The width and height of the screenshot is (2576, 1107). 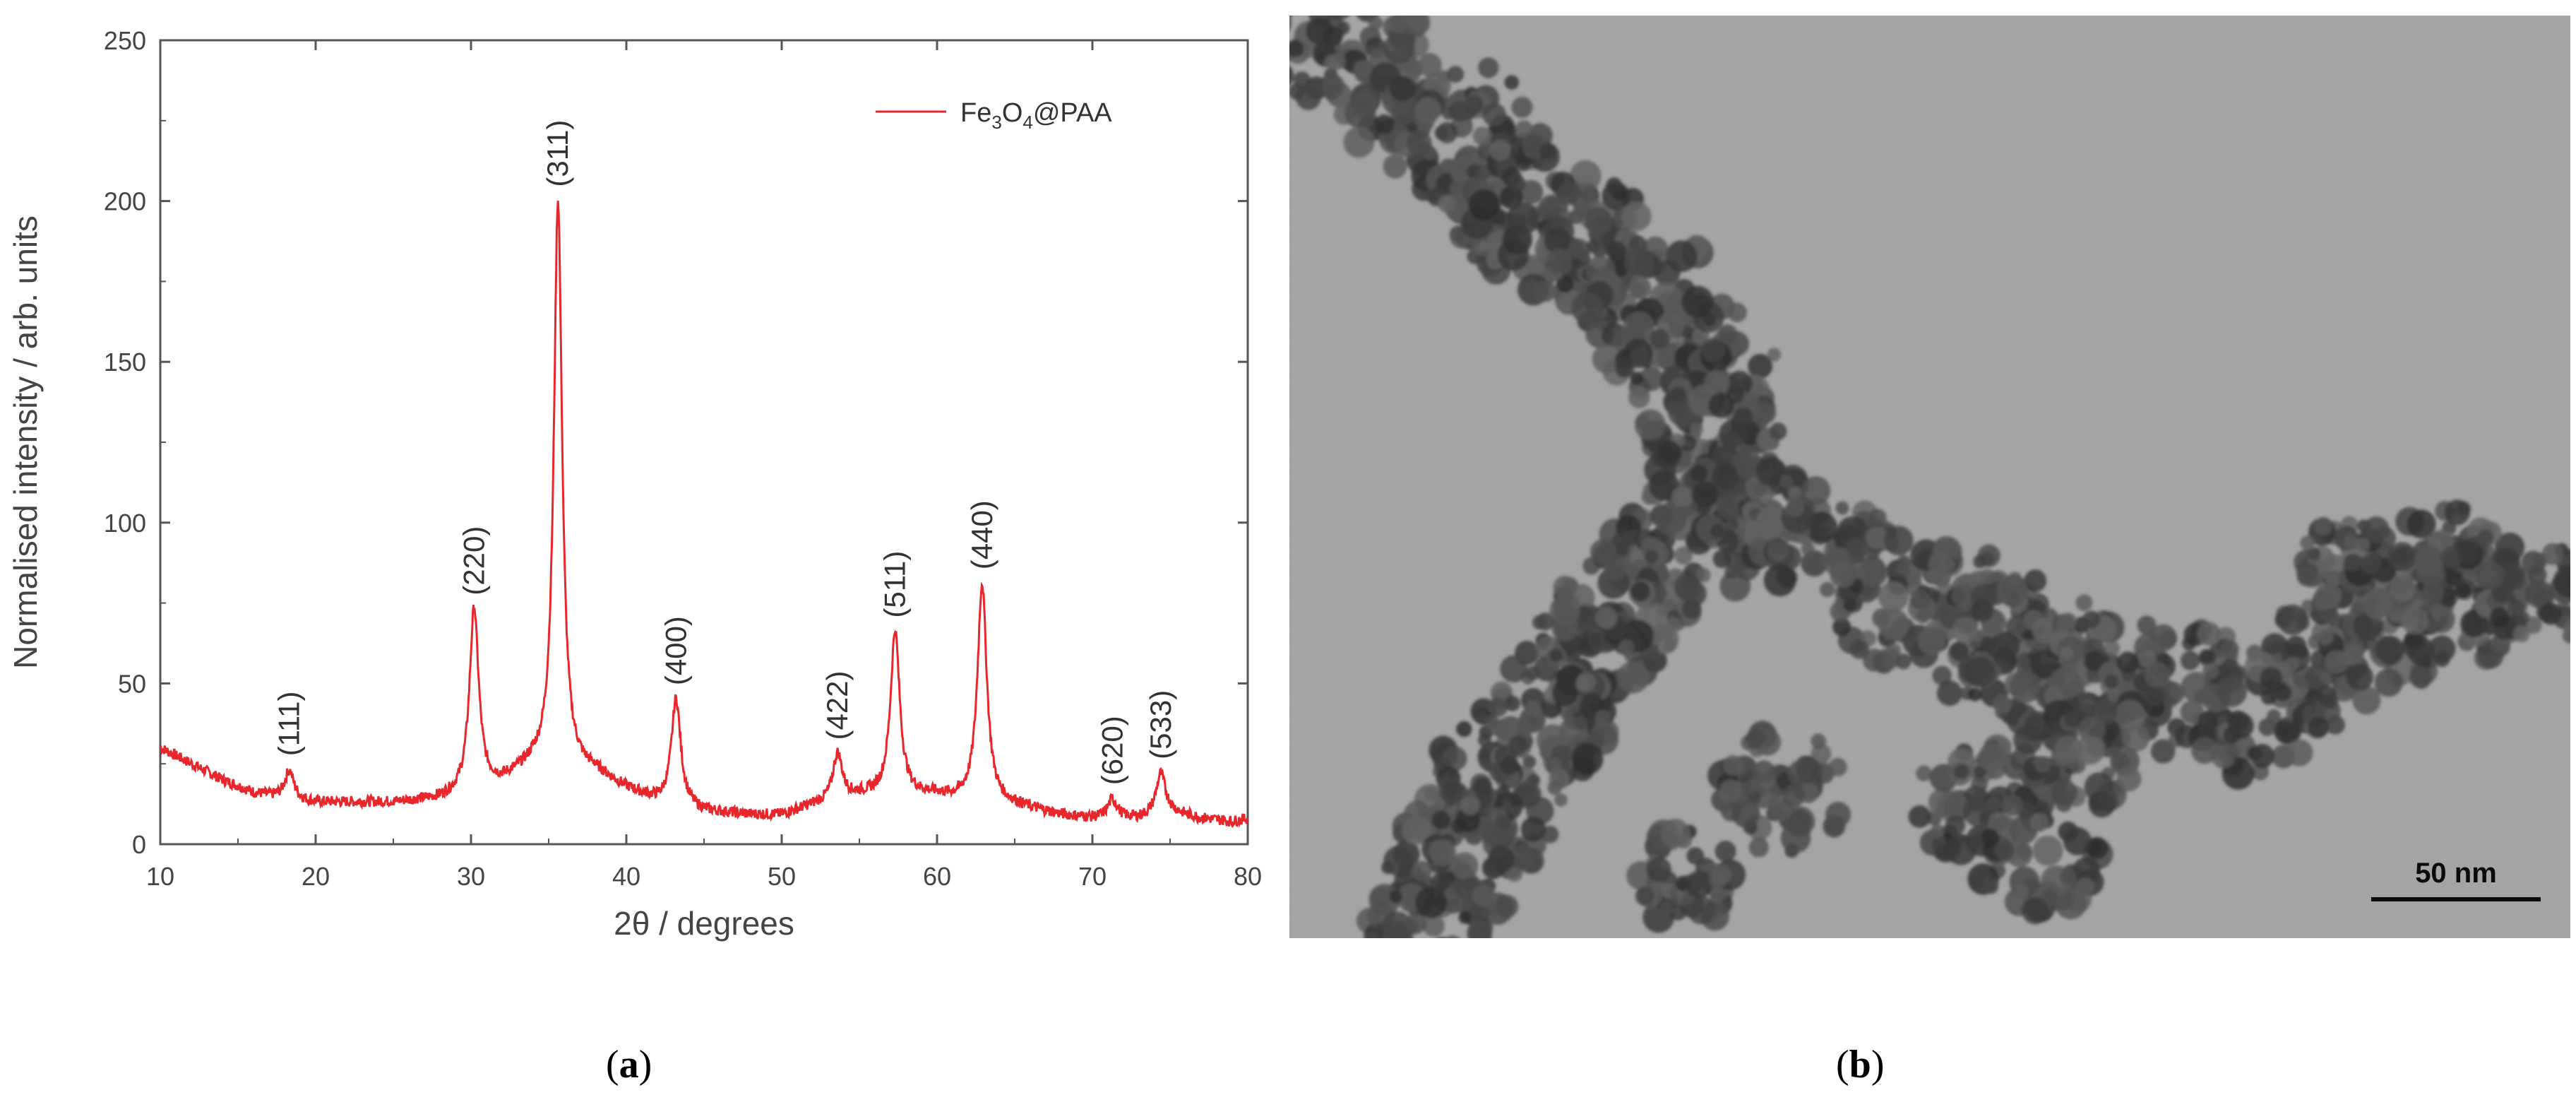 What do you see at coordinates (1072, 113) in the screenshot?
I see `legend-paa: @PAA` at bounding box center [1072, 113].